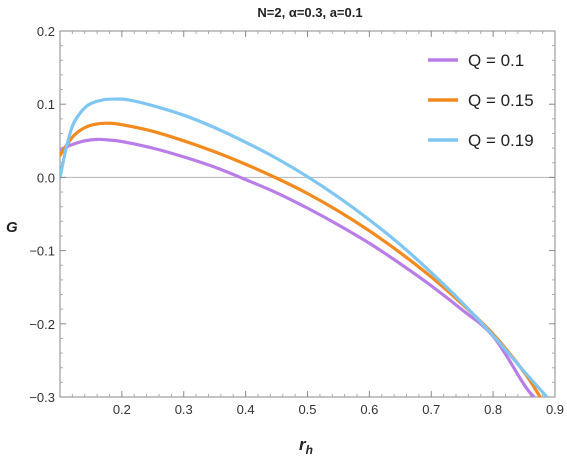  I want to click on chart-title: N=2, α=0.3, a=0.1, so click(309, 12).